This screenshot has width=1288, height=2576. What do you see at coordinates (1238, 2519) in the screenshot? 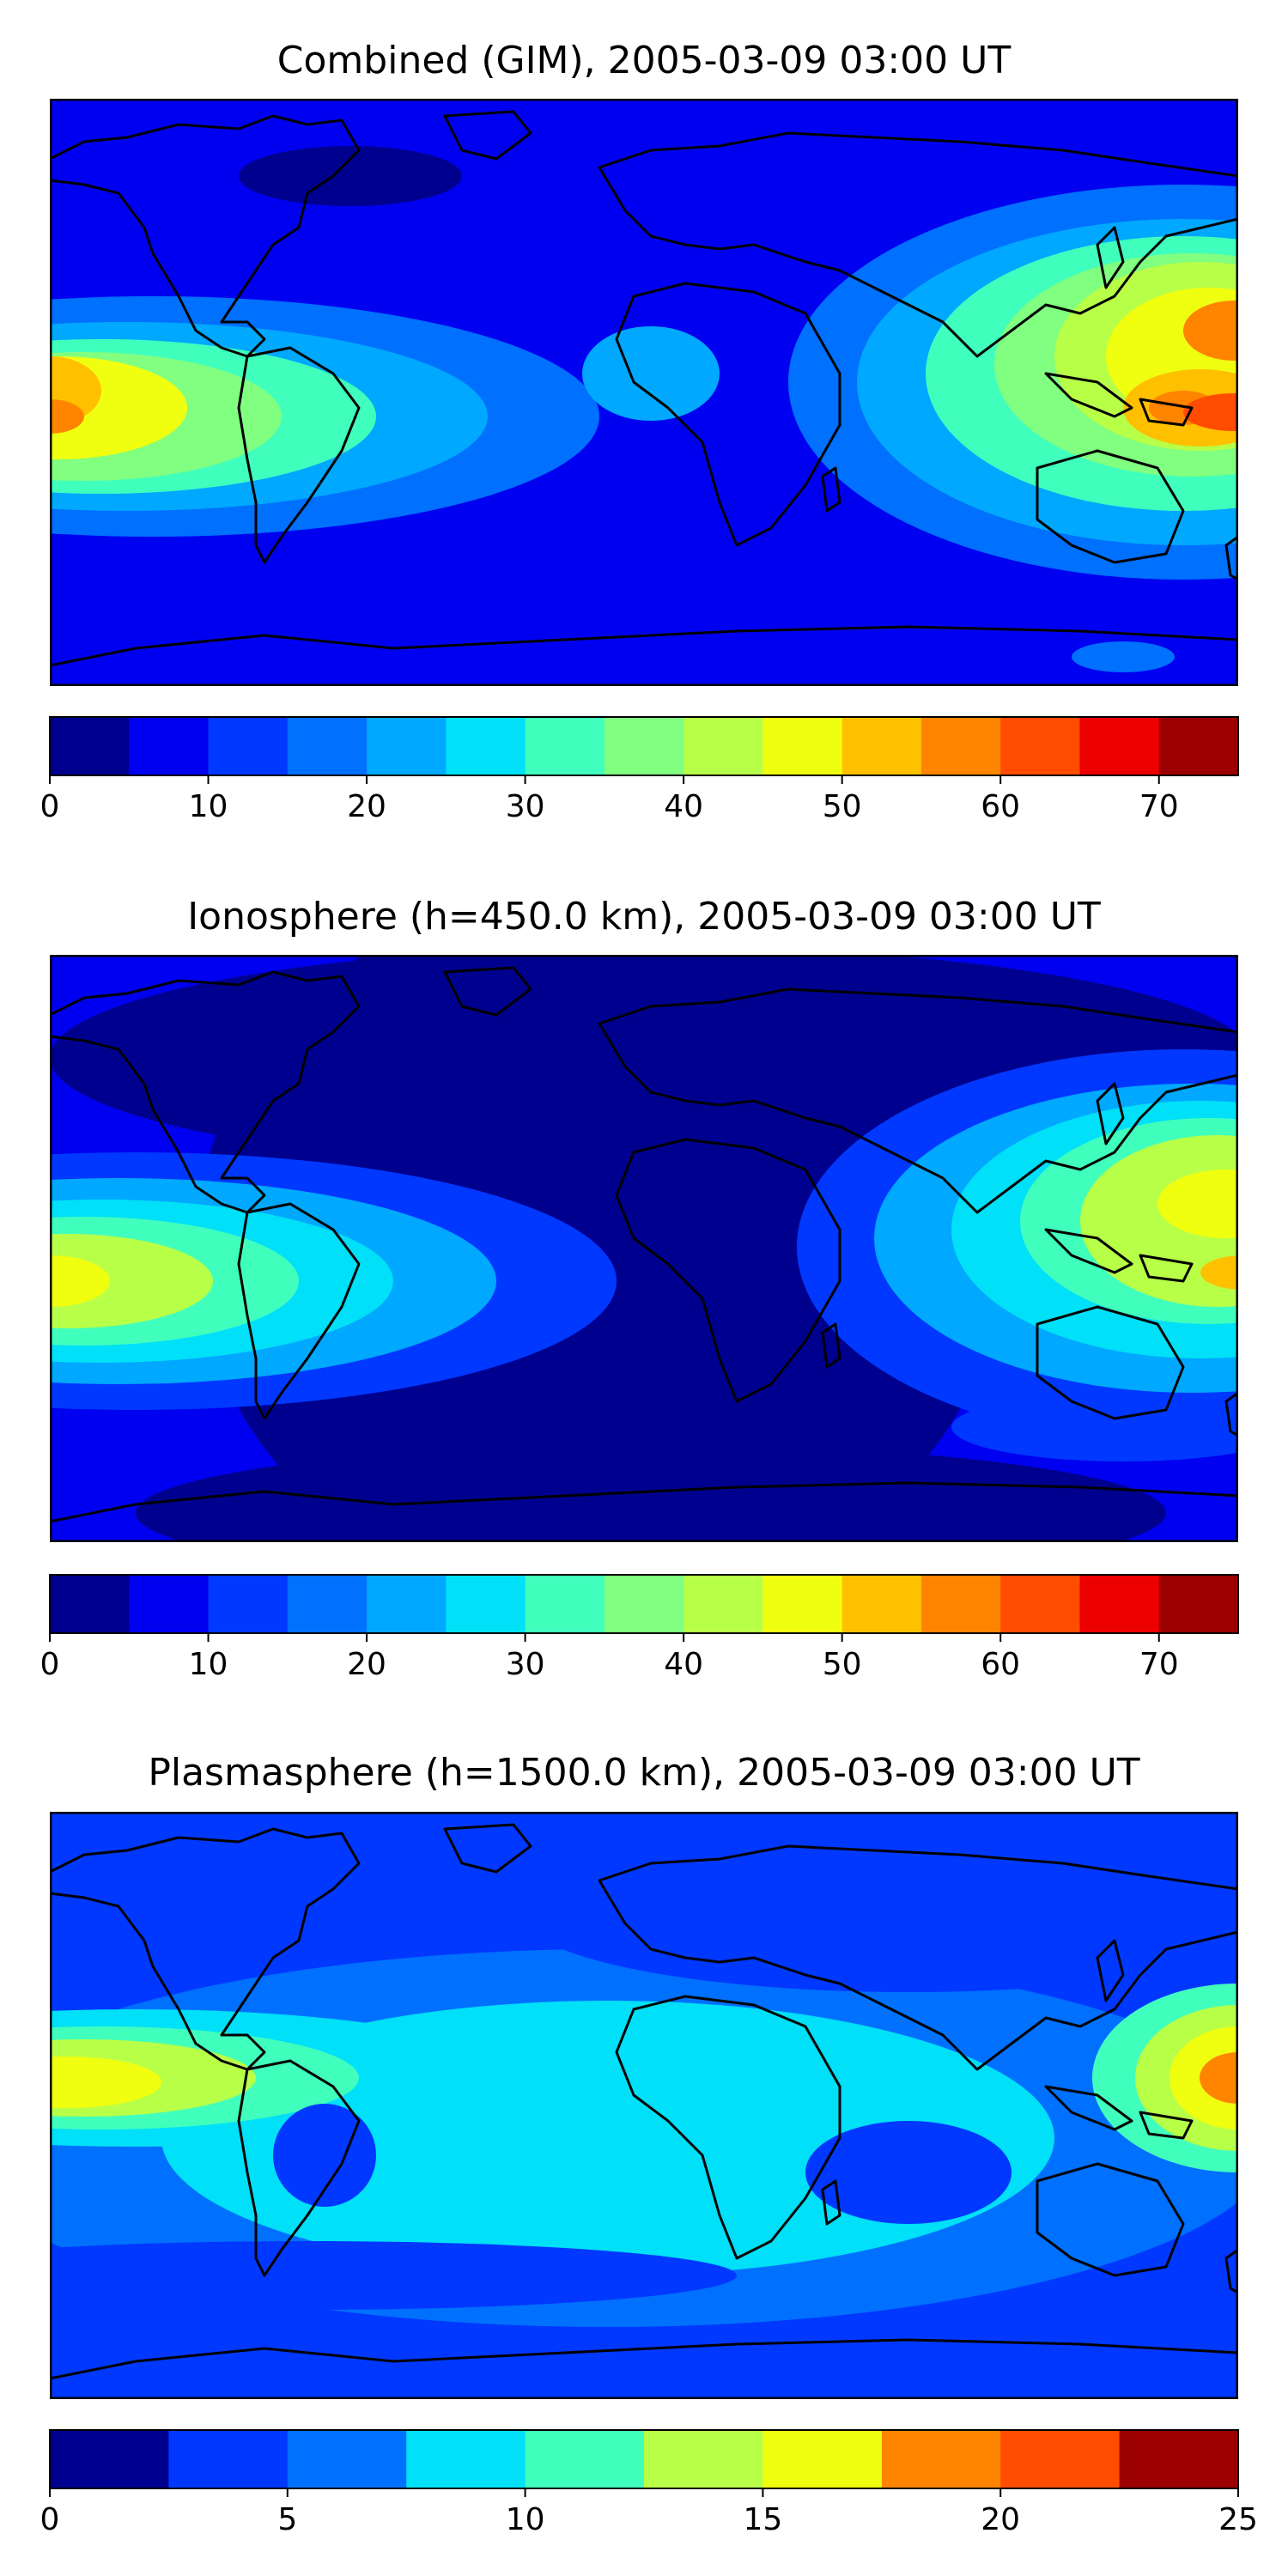
I see `colorbar-tick-label: 25` at bounding box center [1238, 2519].